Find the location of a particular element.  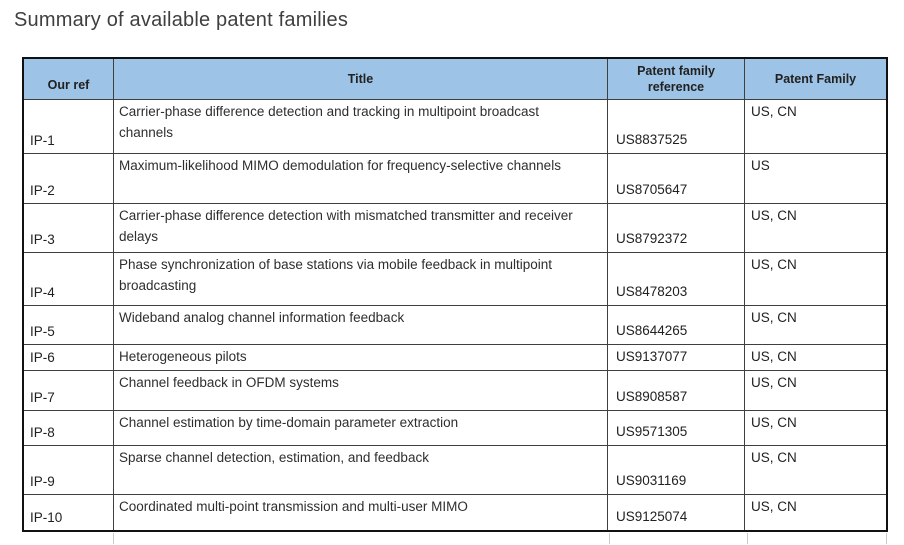

column-header-family-reference: Patent family reference is located at coordinates (676, 79).